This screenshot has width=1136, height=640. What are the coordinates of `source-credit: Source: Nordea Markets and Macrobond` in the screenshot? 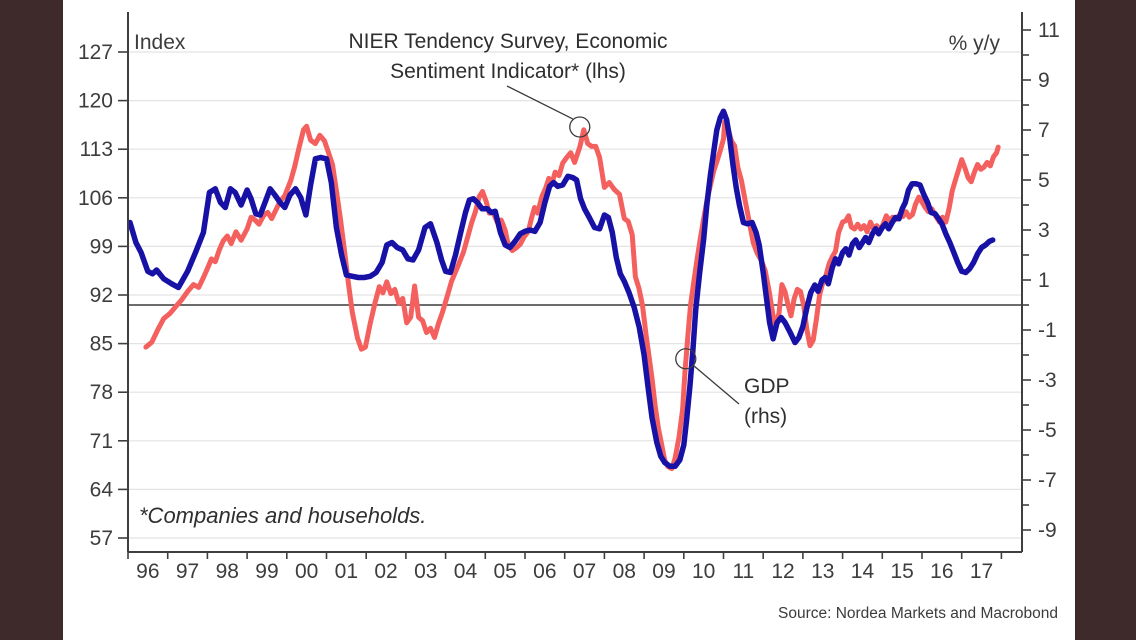 It's located at (917, 613).